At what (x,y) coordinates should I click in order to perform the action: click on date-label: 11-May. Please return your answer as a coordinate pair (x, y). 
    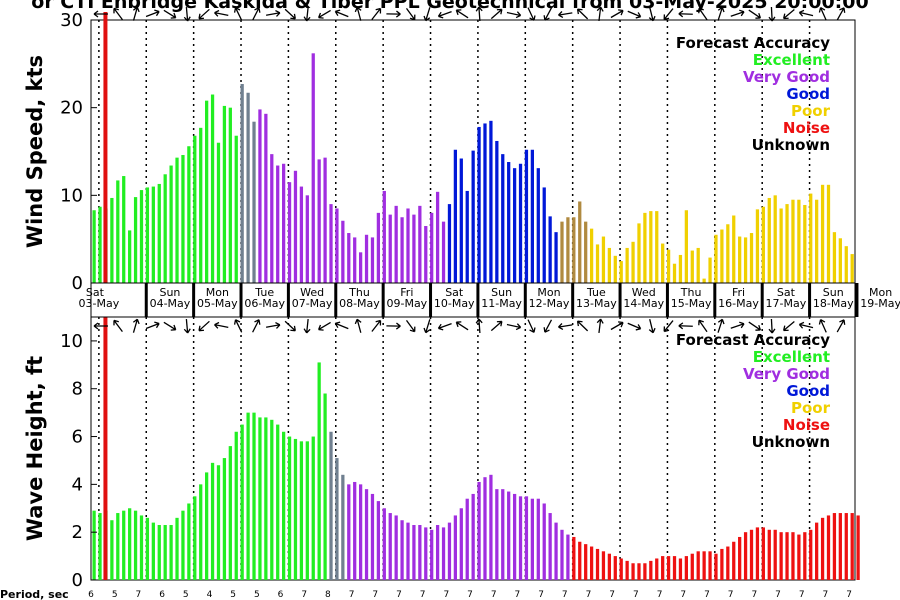
    Looking at the image, I should click on (501, 303).